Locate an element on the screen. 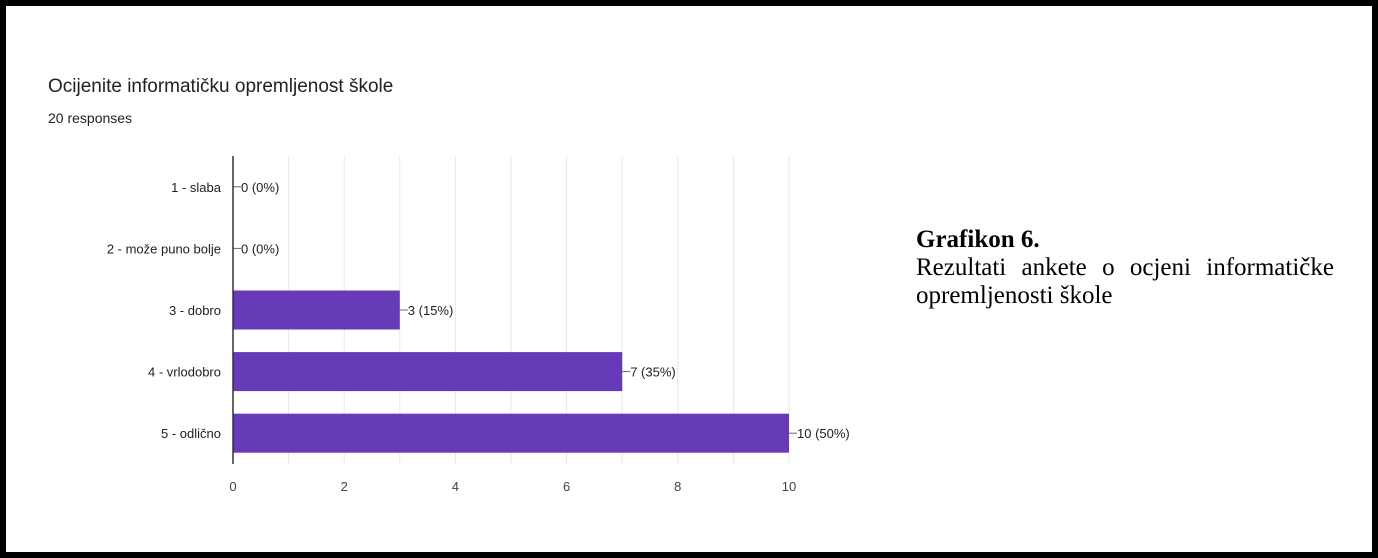  caption-title: Grafikon 6. is located at coordinates (978, 239).